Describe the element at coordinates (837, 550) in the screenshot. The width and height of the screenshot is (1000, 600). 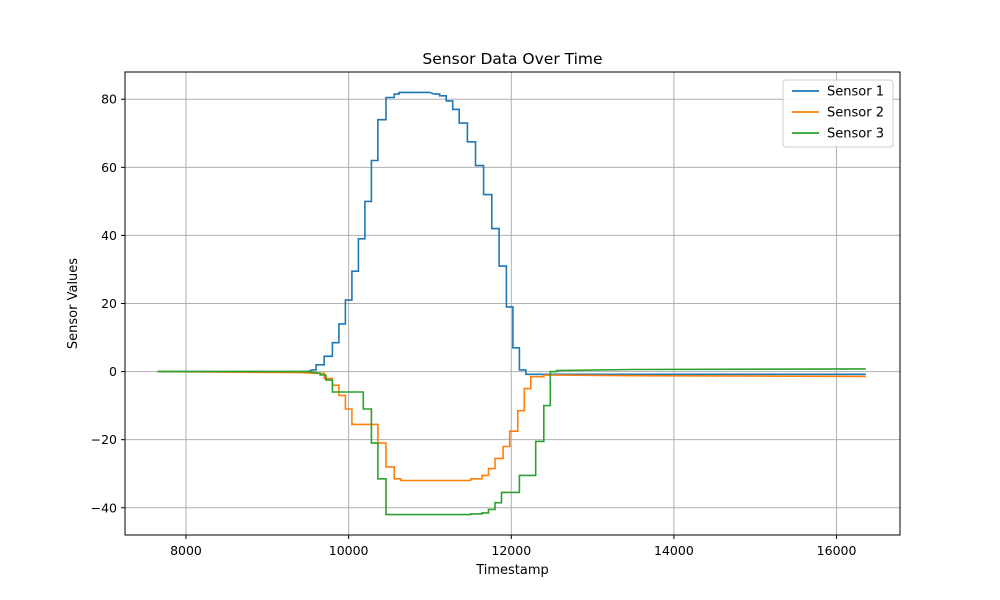
I see `x-tick-label: 16000` at that location.